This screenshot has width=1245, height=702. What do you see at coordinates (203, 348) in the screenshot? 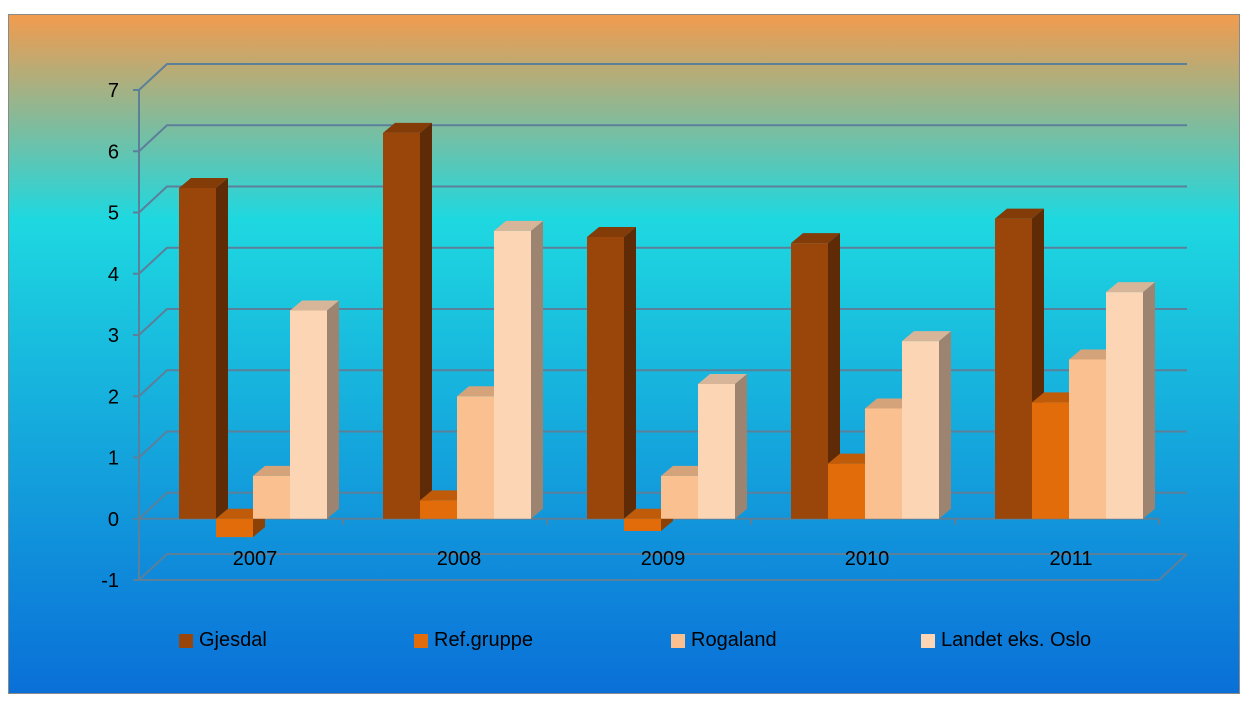
I see `bar-gjesdal-2007` at bounding box center [203, 348].